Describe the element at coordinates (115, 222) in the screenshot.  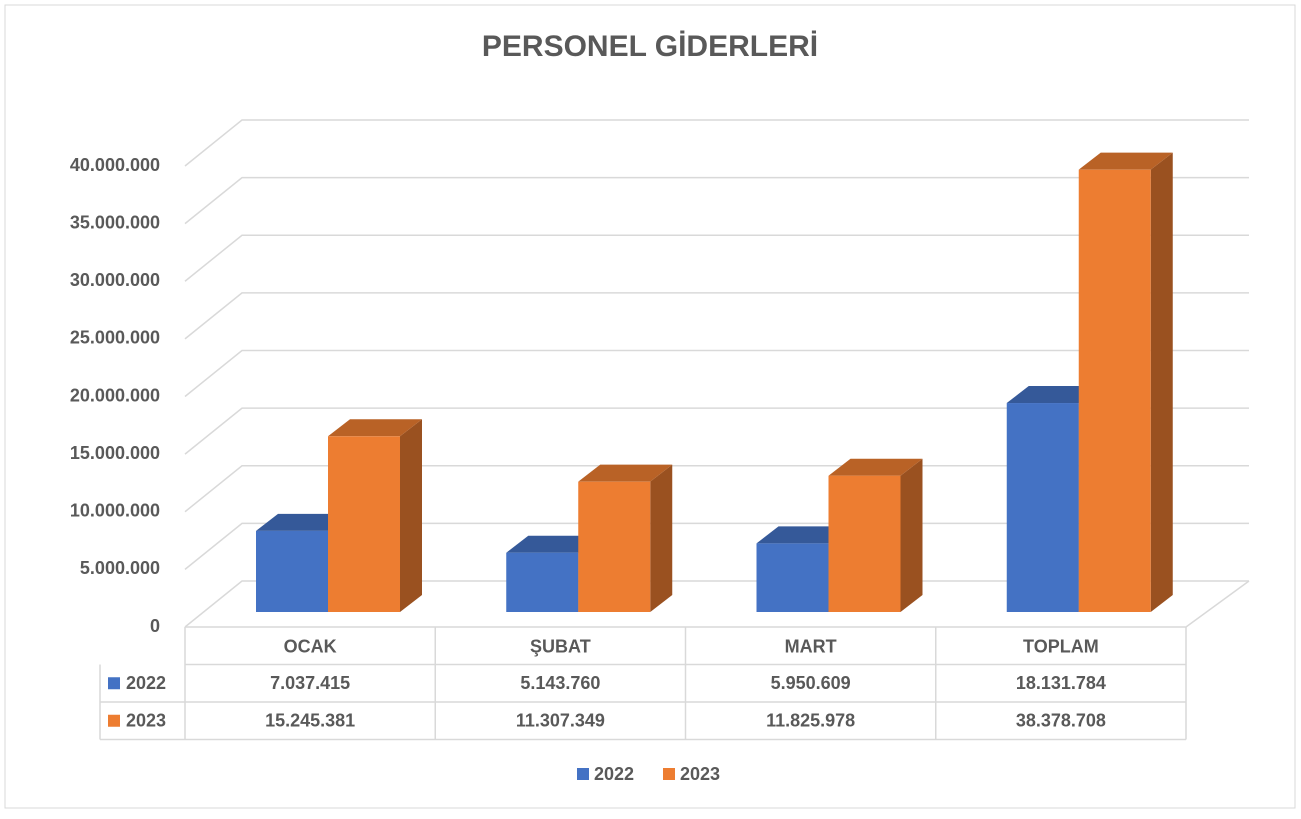
I see `y-tick-label: 35.000.000` at that location.